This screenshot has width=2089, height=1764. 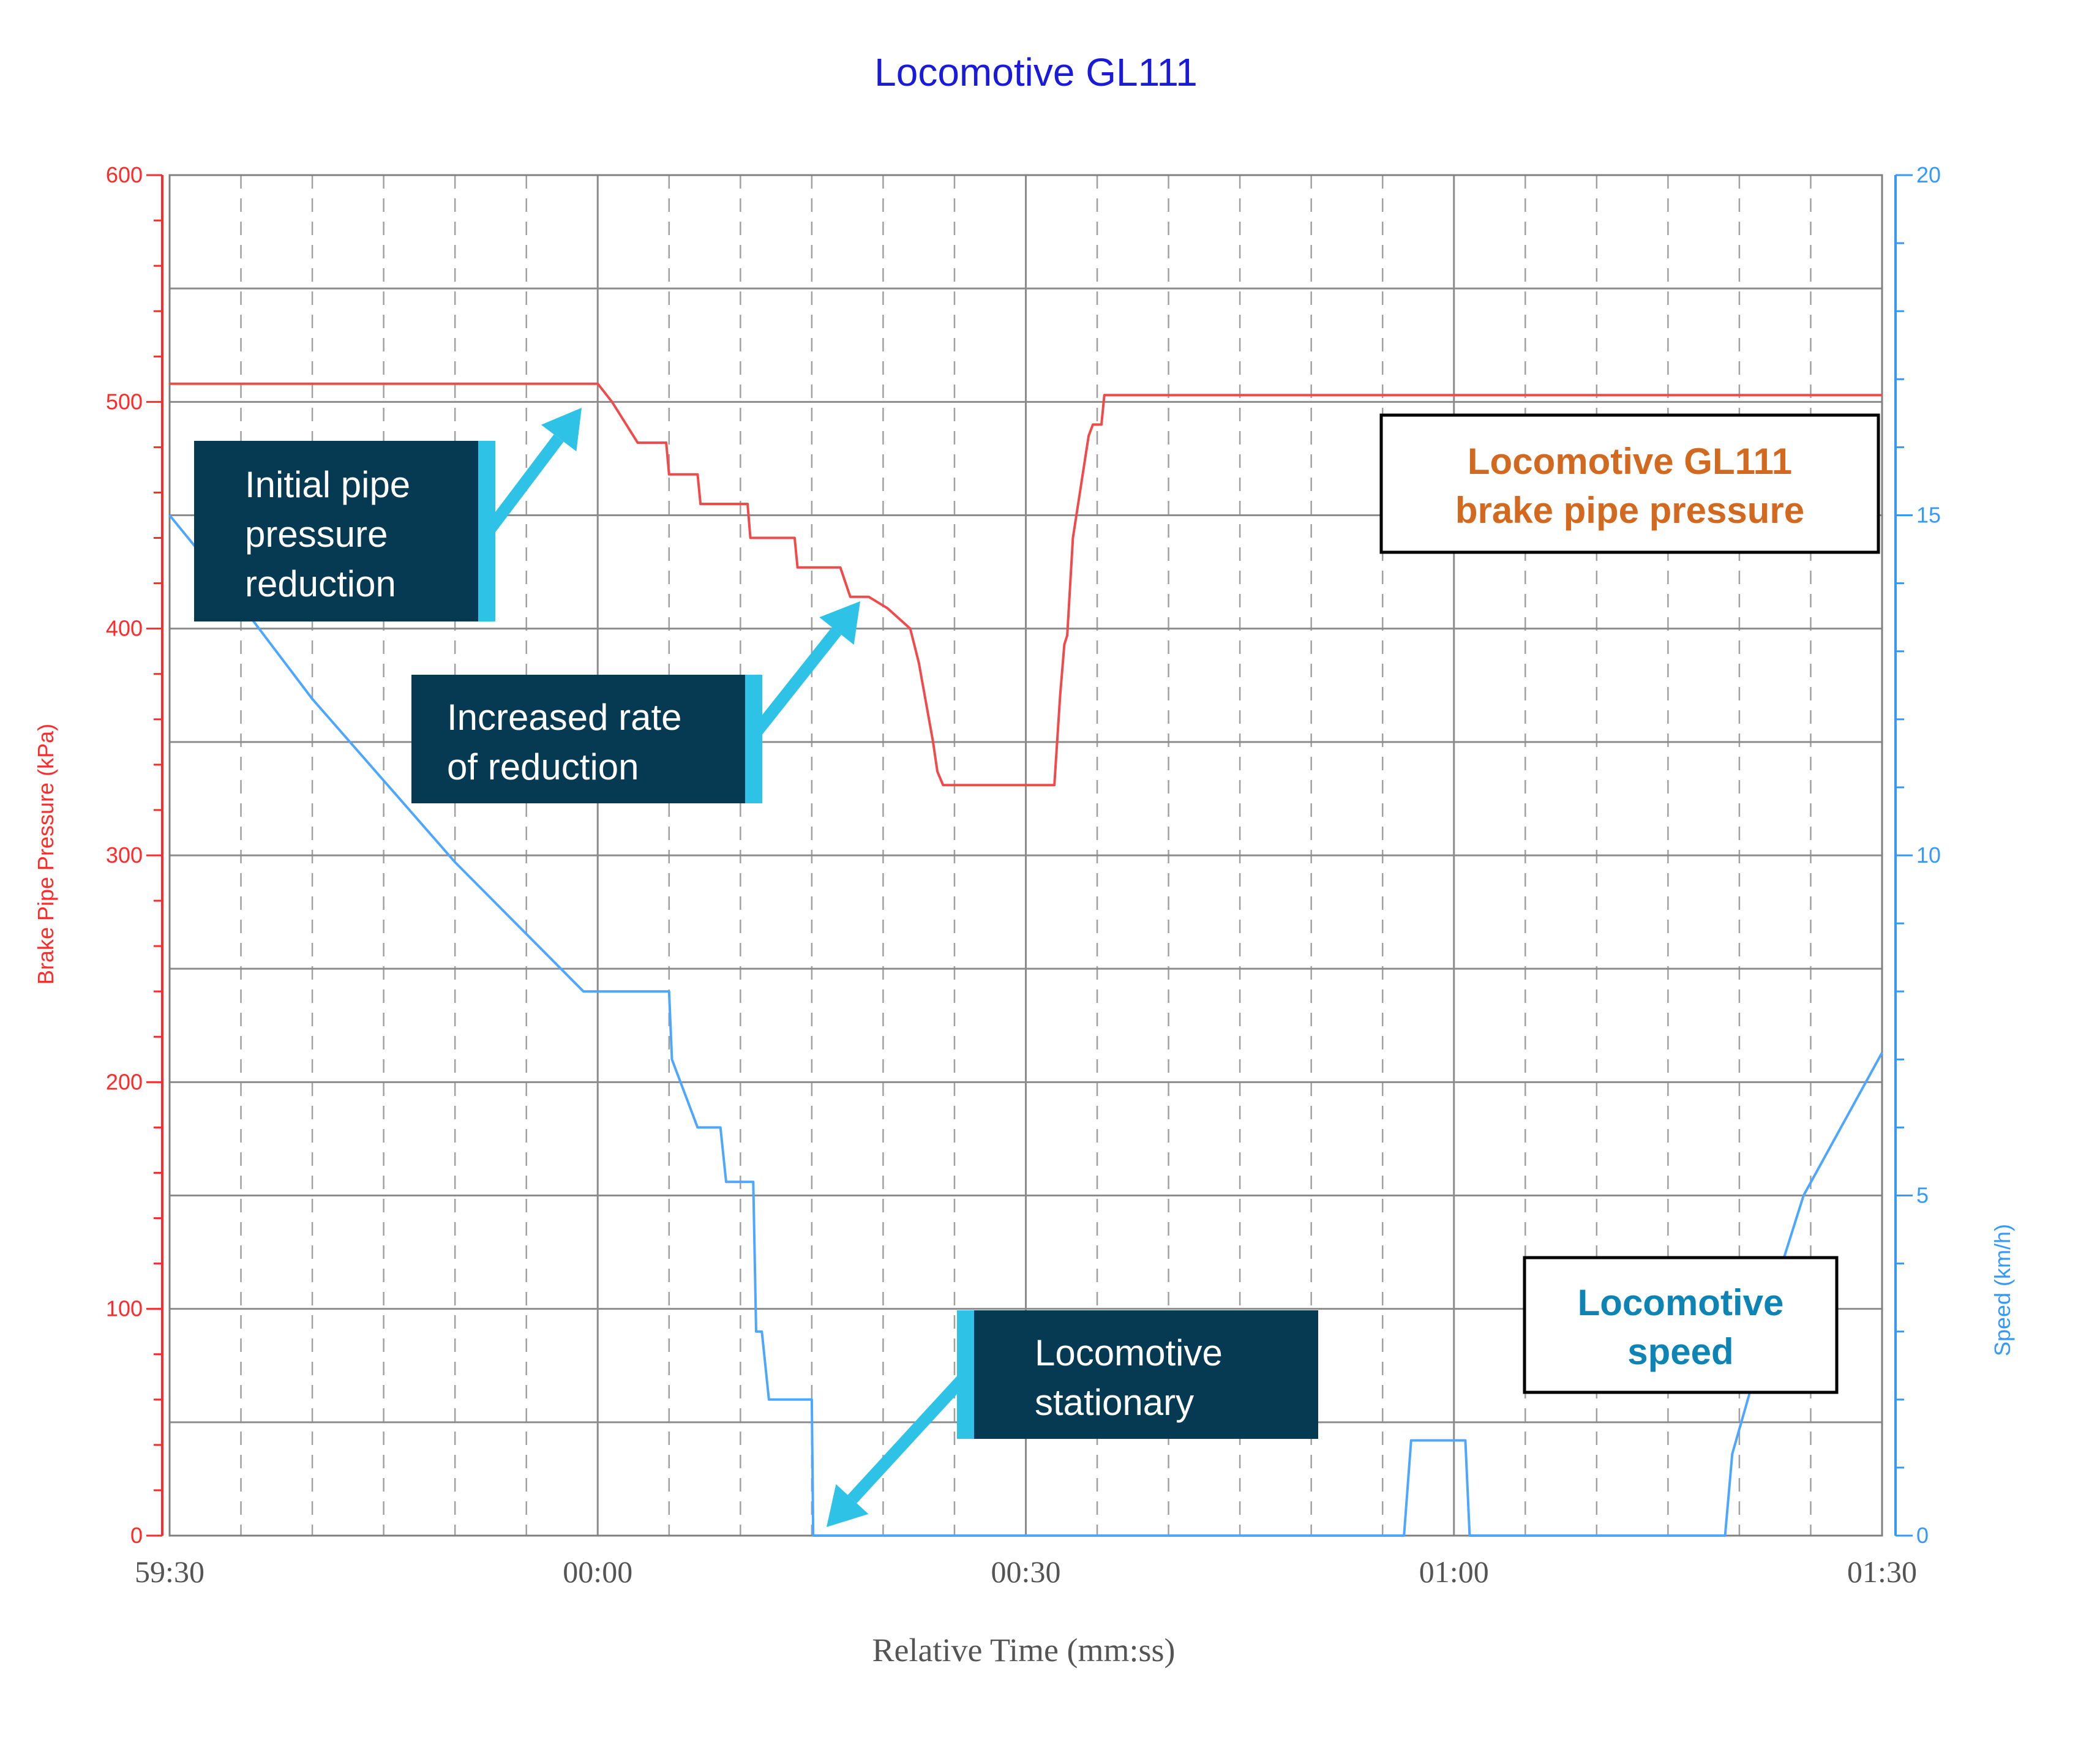 What do you see at coordinates (564, 717) in the screenshot?
I see `callout-text-increased-rate: Increased rate` at bounding box center [564, 717].